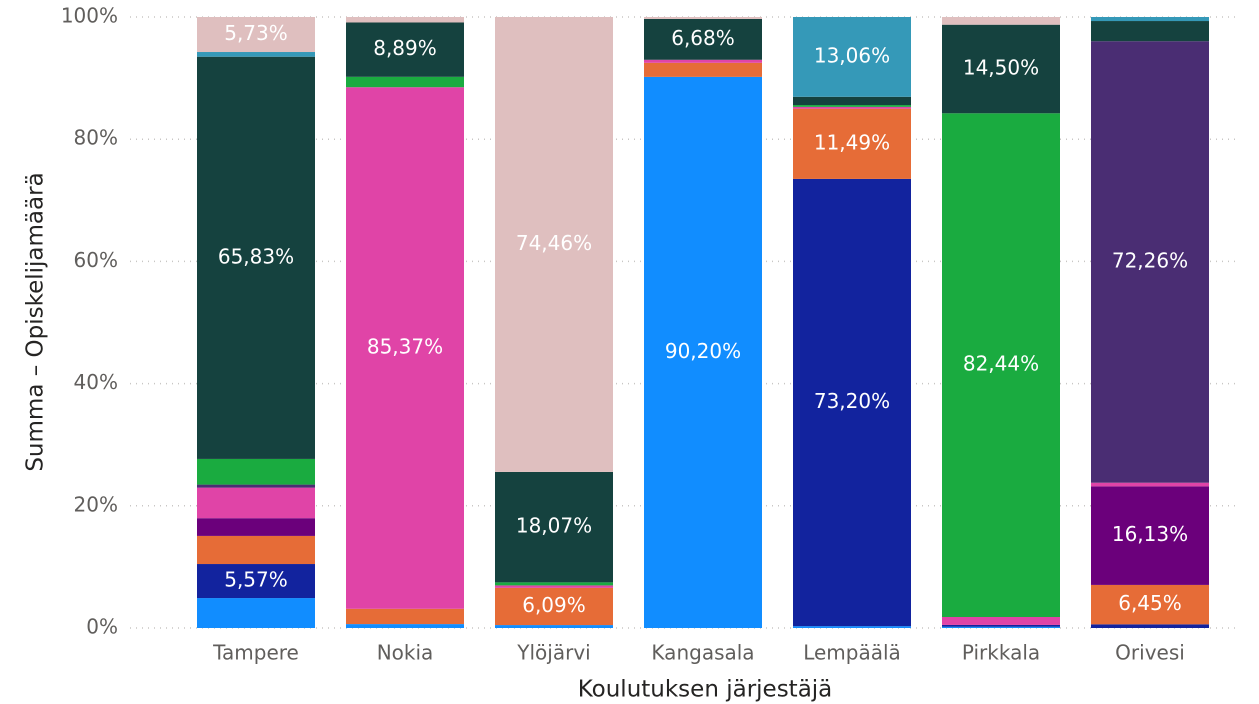 This screenshot has height=704, width=1259. I want to click on data-label: 5,73%, so click(256, 33).